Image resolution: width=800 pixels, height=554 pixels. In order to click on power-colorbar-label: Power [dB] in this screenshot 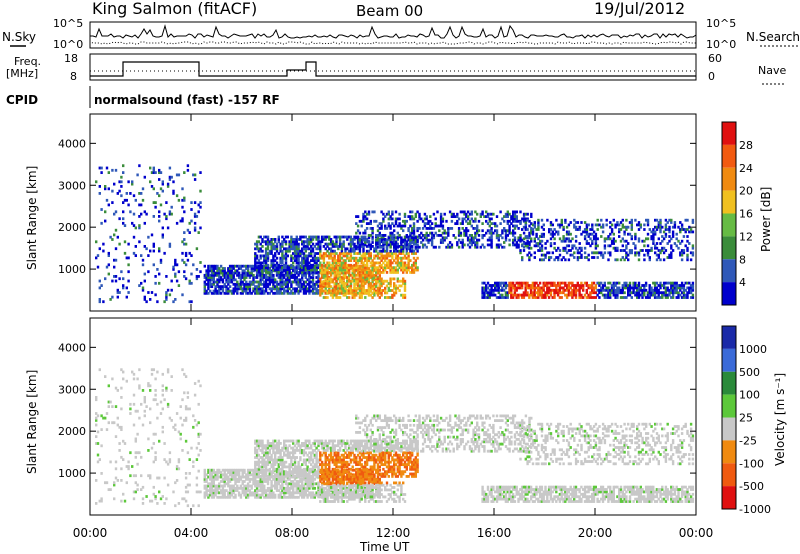, I will do `click(766, 219)`.